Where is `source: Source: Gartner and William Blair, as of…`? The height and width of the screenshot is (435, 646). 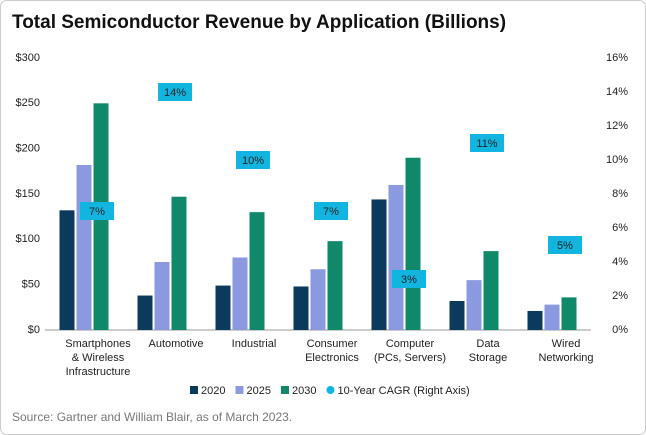 source: Source: Gartner and William Blair, as of… is located at coordinates (152, 417).